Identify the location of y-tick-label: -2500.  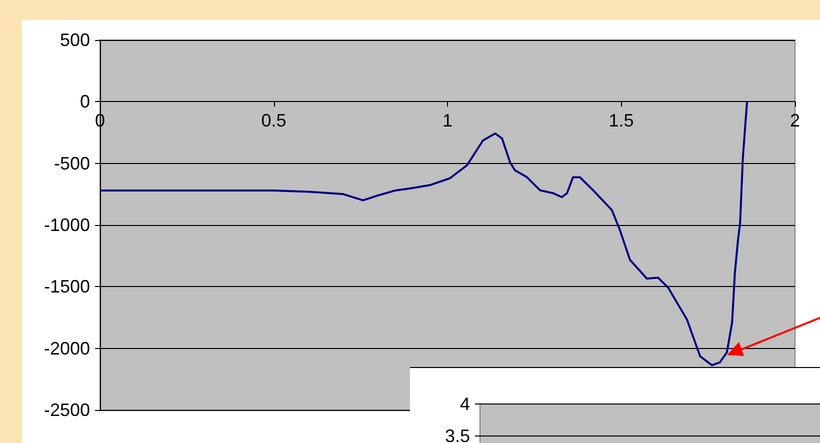
(67, 410).